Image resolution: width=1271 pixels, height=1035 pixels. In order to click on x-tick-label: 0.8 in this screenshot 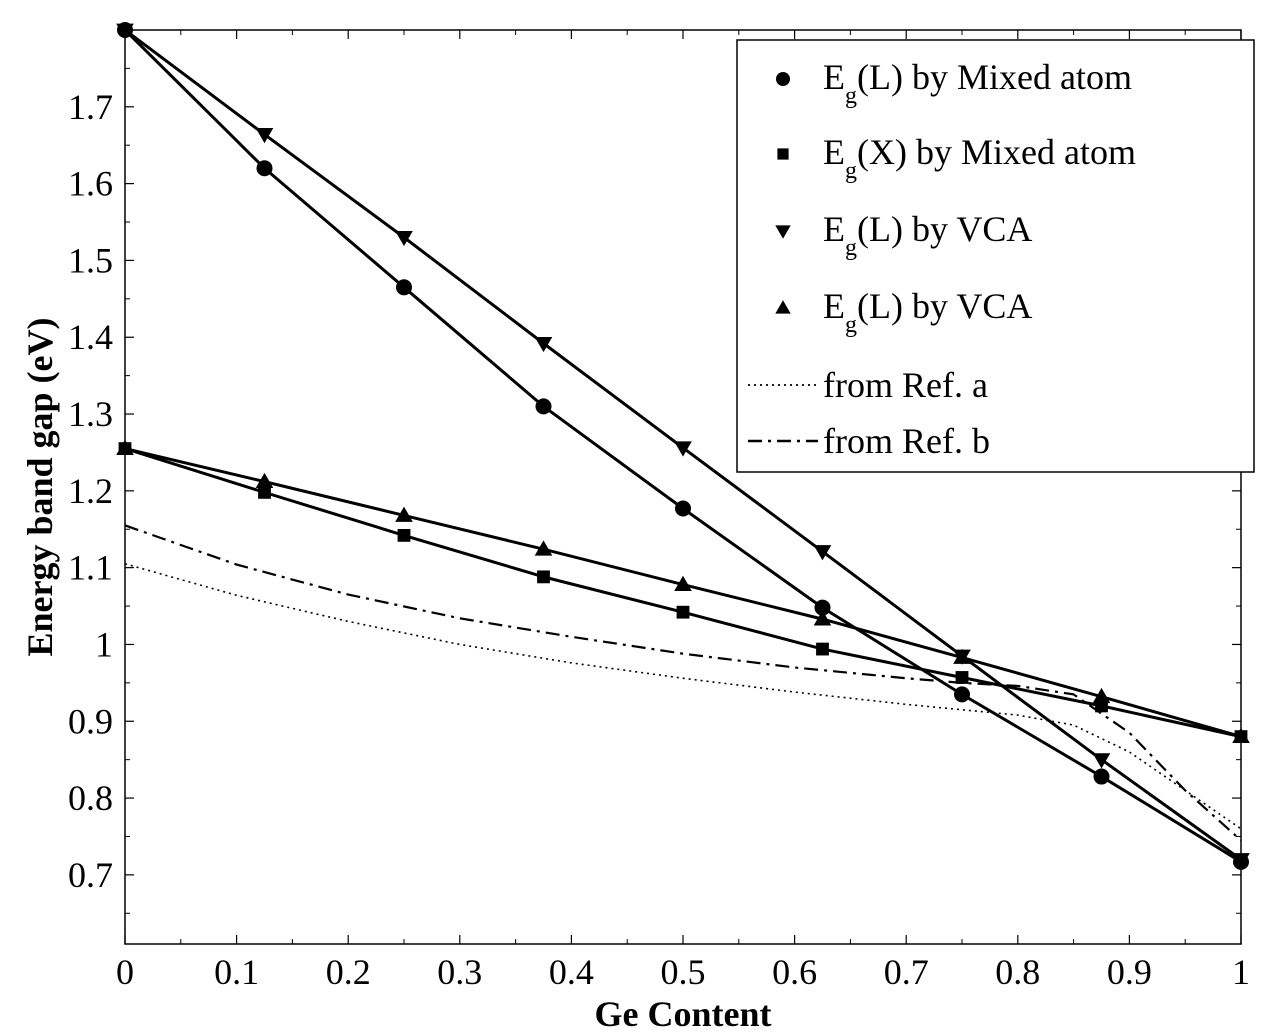, I will do `click(1017, 972)`.